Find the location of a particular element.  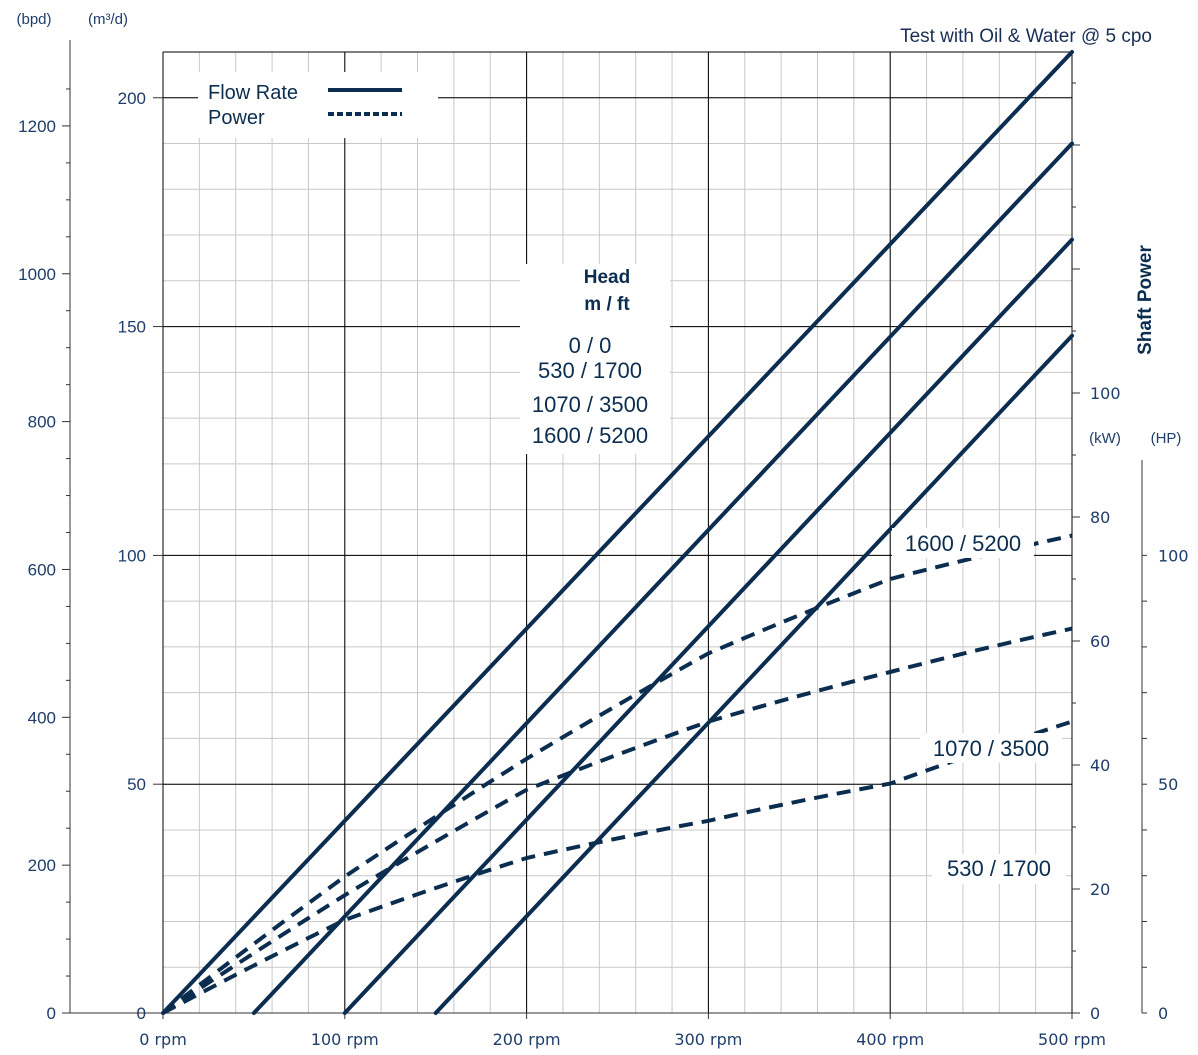

kw-tick-label: 60 is located at coordinates (1100, 641).